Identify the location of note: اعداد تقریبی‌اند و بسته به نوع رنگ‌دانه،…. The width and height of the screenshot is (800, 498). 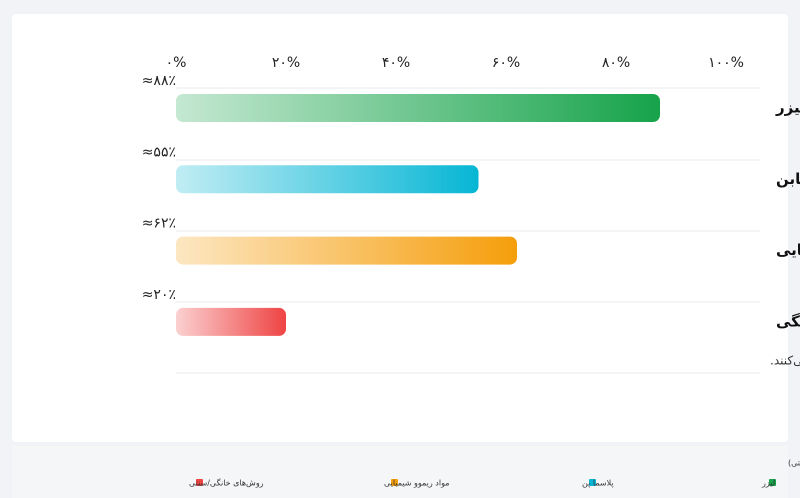
(785, 361).